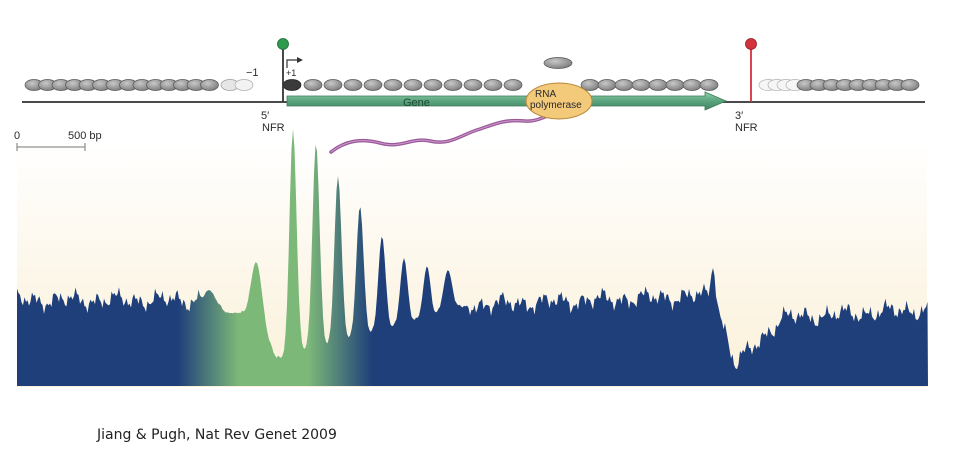  Describe the element at coordinates (739, 116) in the screenshot. I see `three-prime-label: 3′` at that location.